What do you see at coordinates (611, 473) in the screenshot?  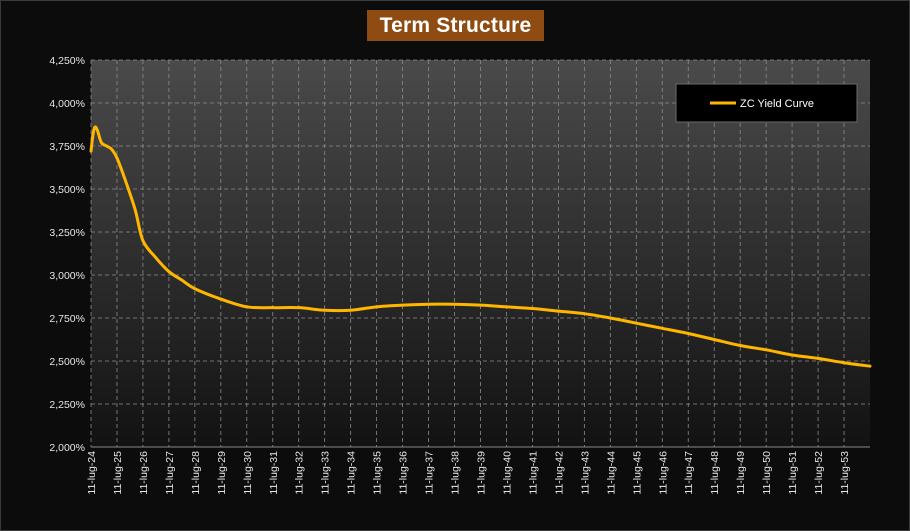 I see `x-tick-label: 11-lug-44` at bounding box center [611, 473].